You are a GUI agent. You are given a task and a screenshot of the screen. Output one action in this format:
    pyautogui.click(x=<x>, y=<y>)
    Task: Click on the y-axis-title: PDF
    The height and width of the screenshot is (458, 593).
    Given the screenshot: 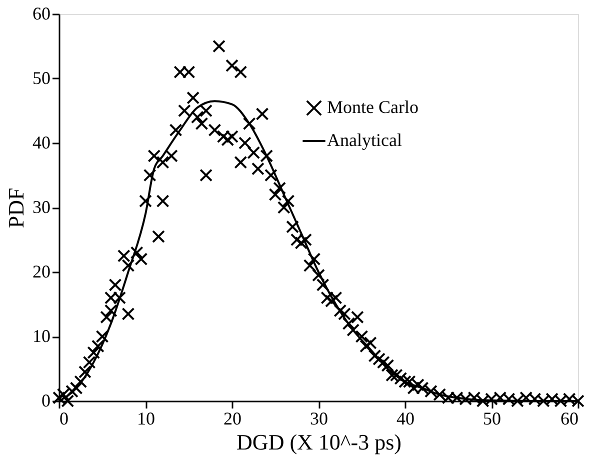 What is the action you would take?
    pyautogui.click(x=16, y=208)
    